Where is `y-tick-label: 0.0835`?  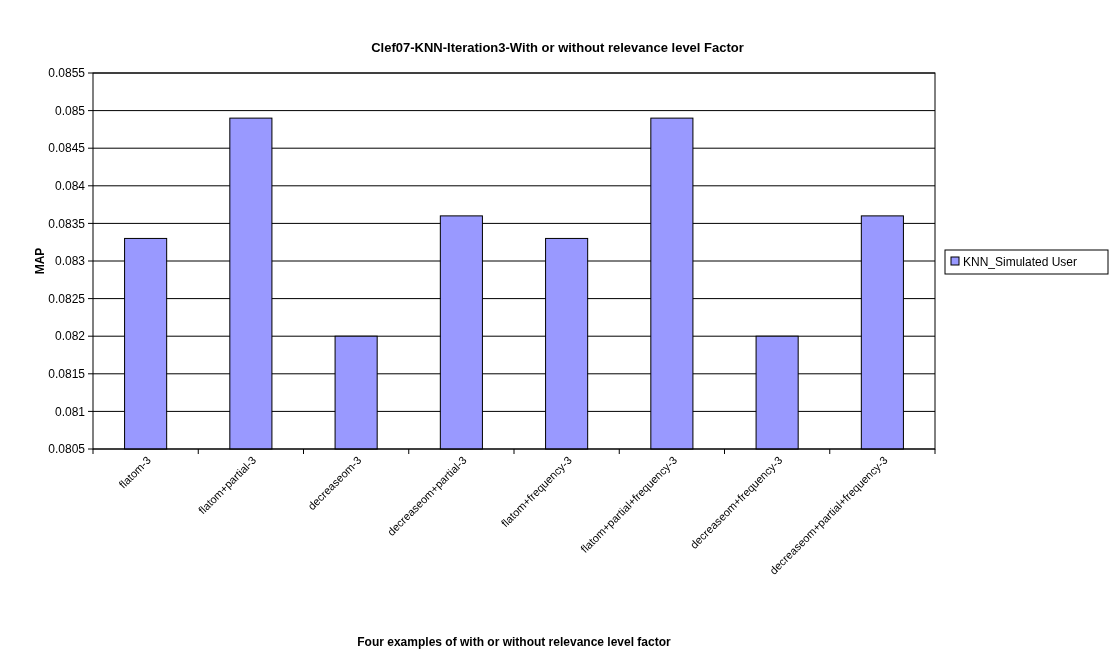 y-tick-label: 0.0835 is located at coordinates (67, 223).